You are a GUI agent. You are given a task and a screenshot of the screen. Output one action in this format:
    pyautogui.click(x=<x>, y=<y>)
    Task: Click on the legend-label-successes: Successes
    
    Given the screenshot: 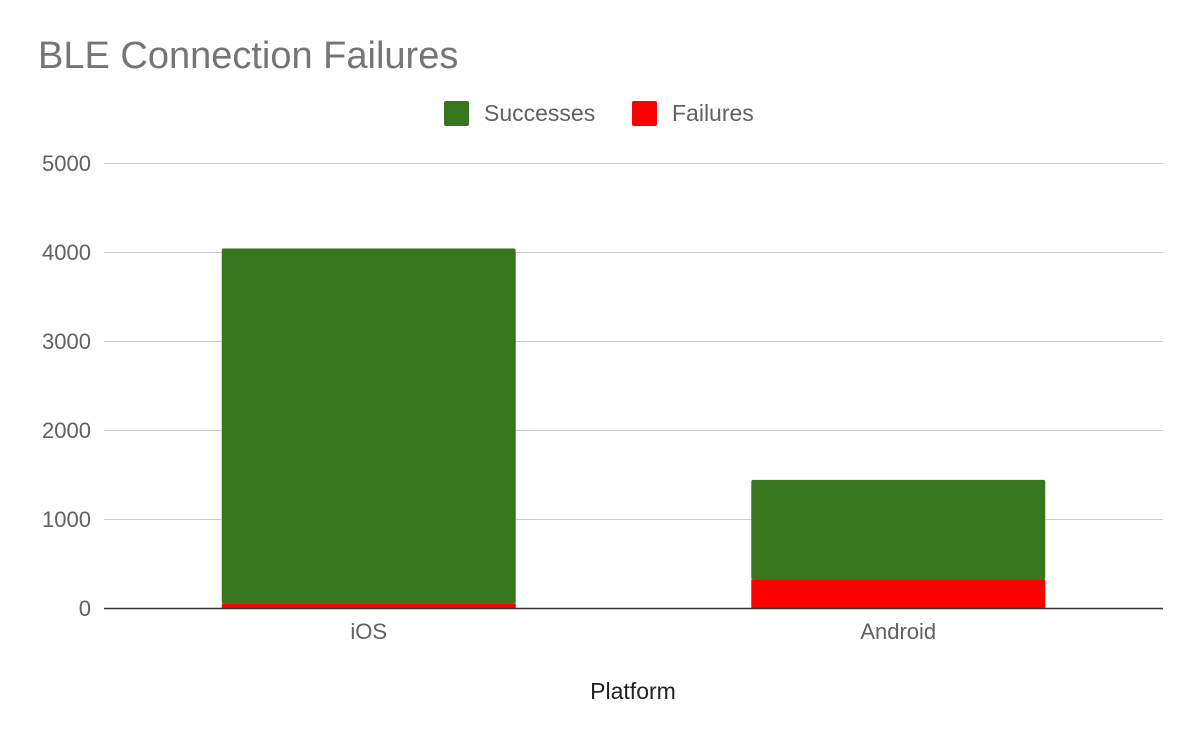 What is the action you would take?
    pyautogui.click(x=539, y=113)
    